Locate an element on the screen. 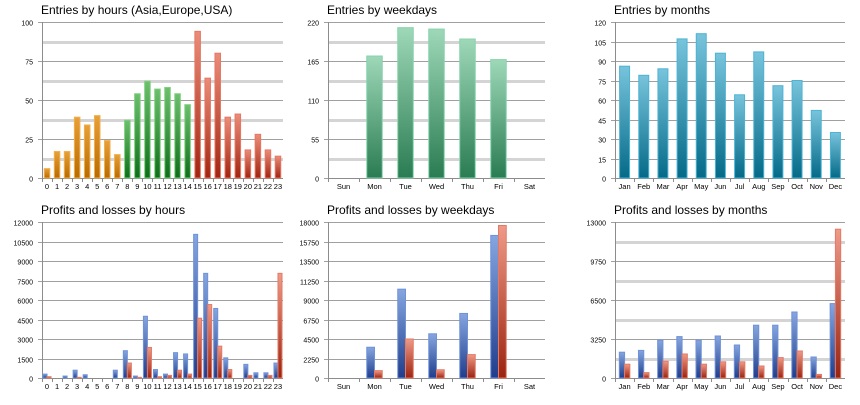 The image size is (860, 405). y-tick-label: 10500 is located at coordinates (24, 244).